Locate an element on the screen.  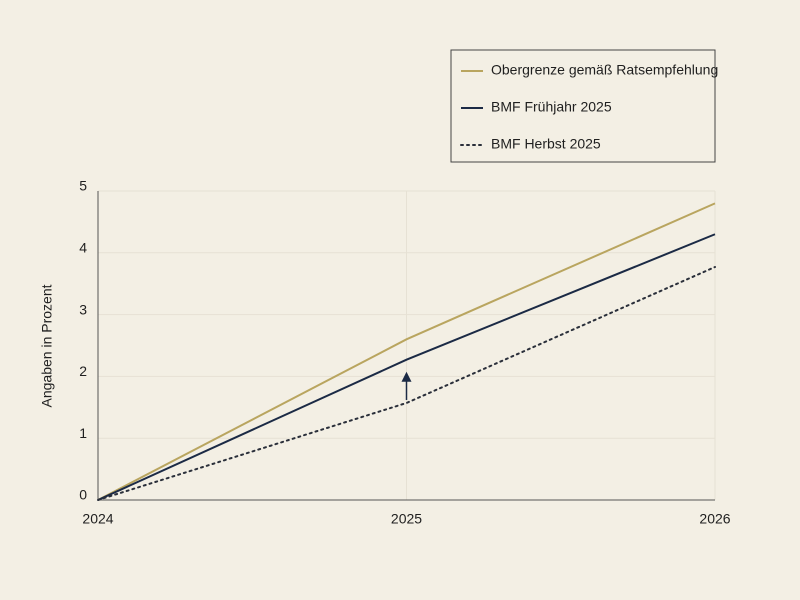
legend-label: BMF Frühjahr 2025 is located at coordinates (551, 107).